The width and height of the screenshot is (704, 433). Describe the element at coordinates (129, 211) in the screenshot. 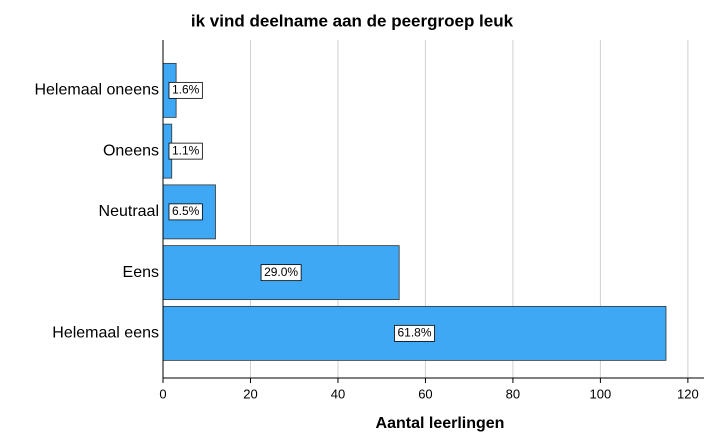

I see `y-tick-label: Neutraal` at that location.